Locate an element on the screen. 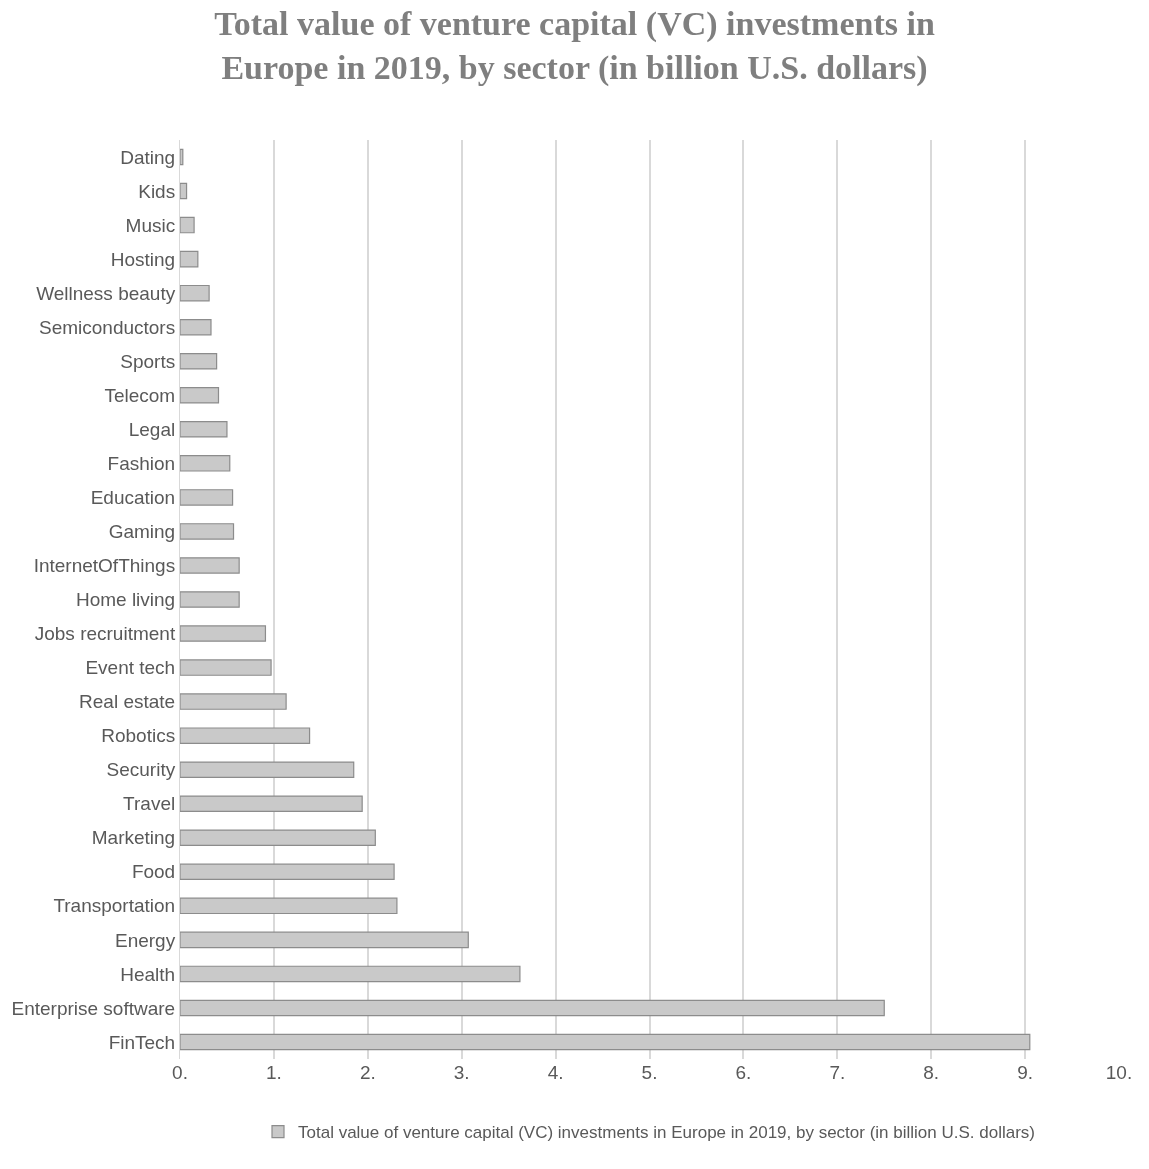 Image resolution: width=1149 pixels, height=1169 pixels. y-tick-label: Enterprise software is located at coordinates (93, 1008).